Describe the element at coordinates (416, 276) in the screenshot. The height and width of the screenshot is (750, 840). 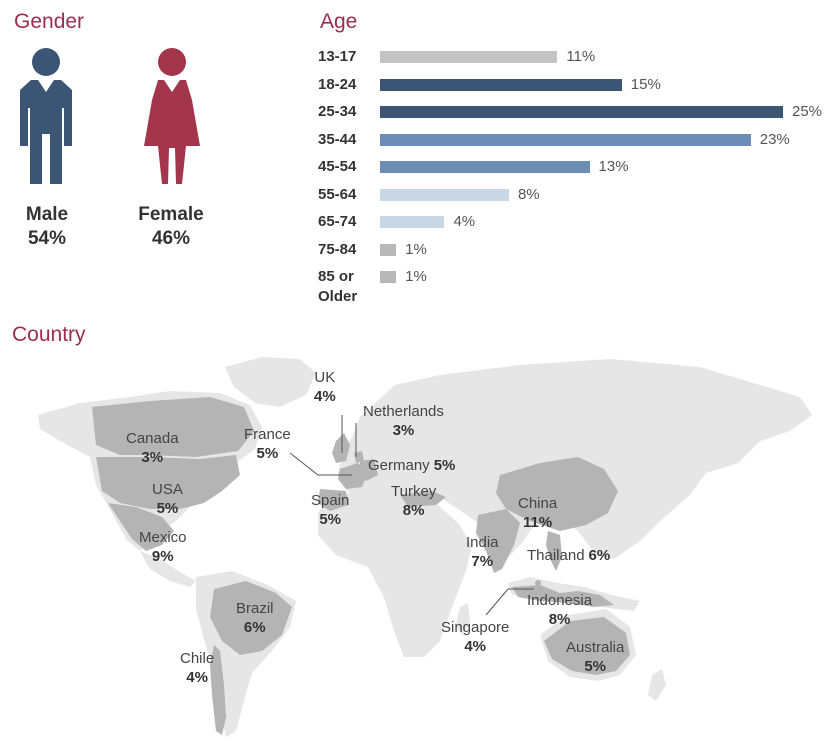
I see `age-value-8: 1%` at that location.